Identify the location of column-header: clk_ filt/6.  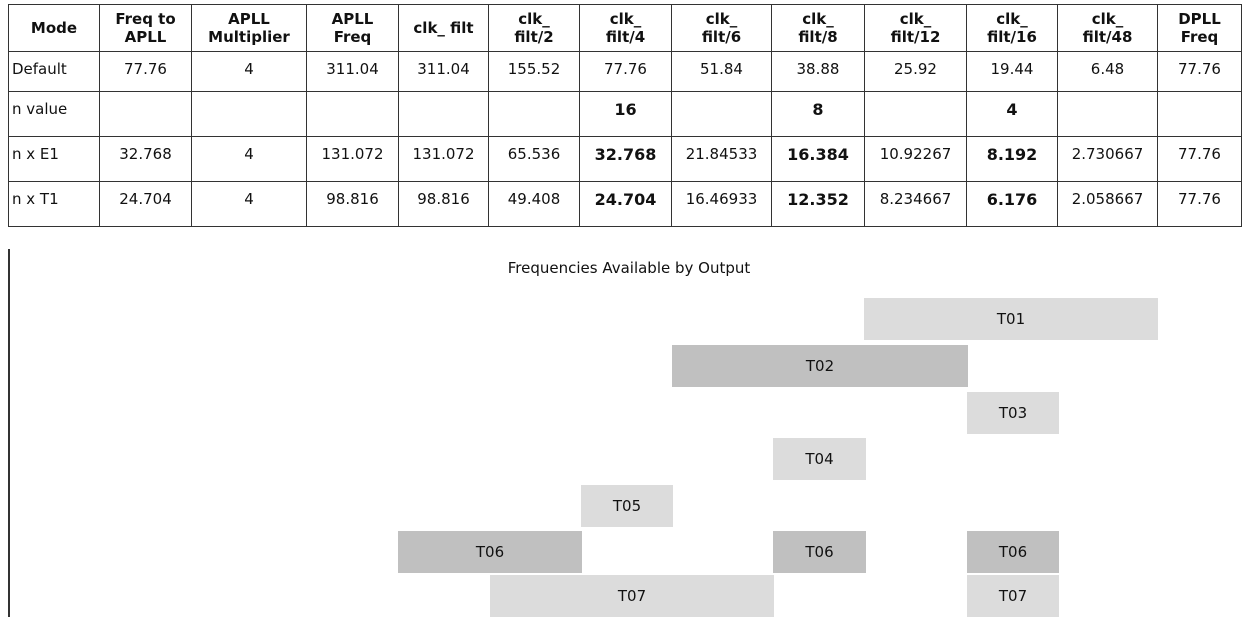
(721, 28).